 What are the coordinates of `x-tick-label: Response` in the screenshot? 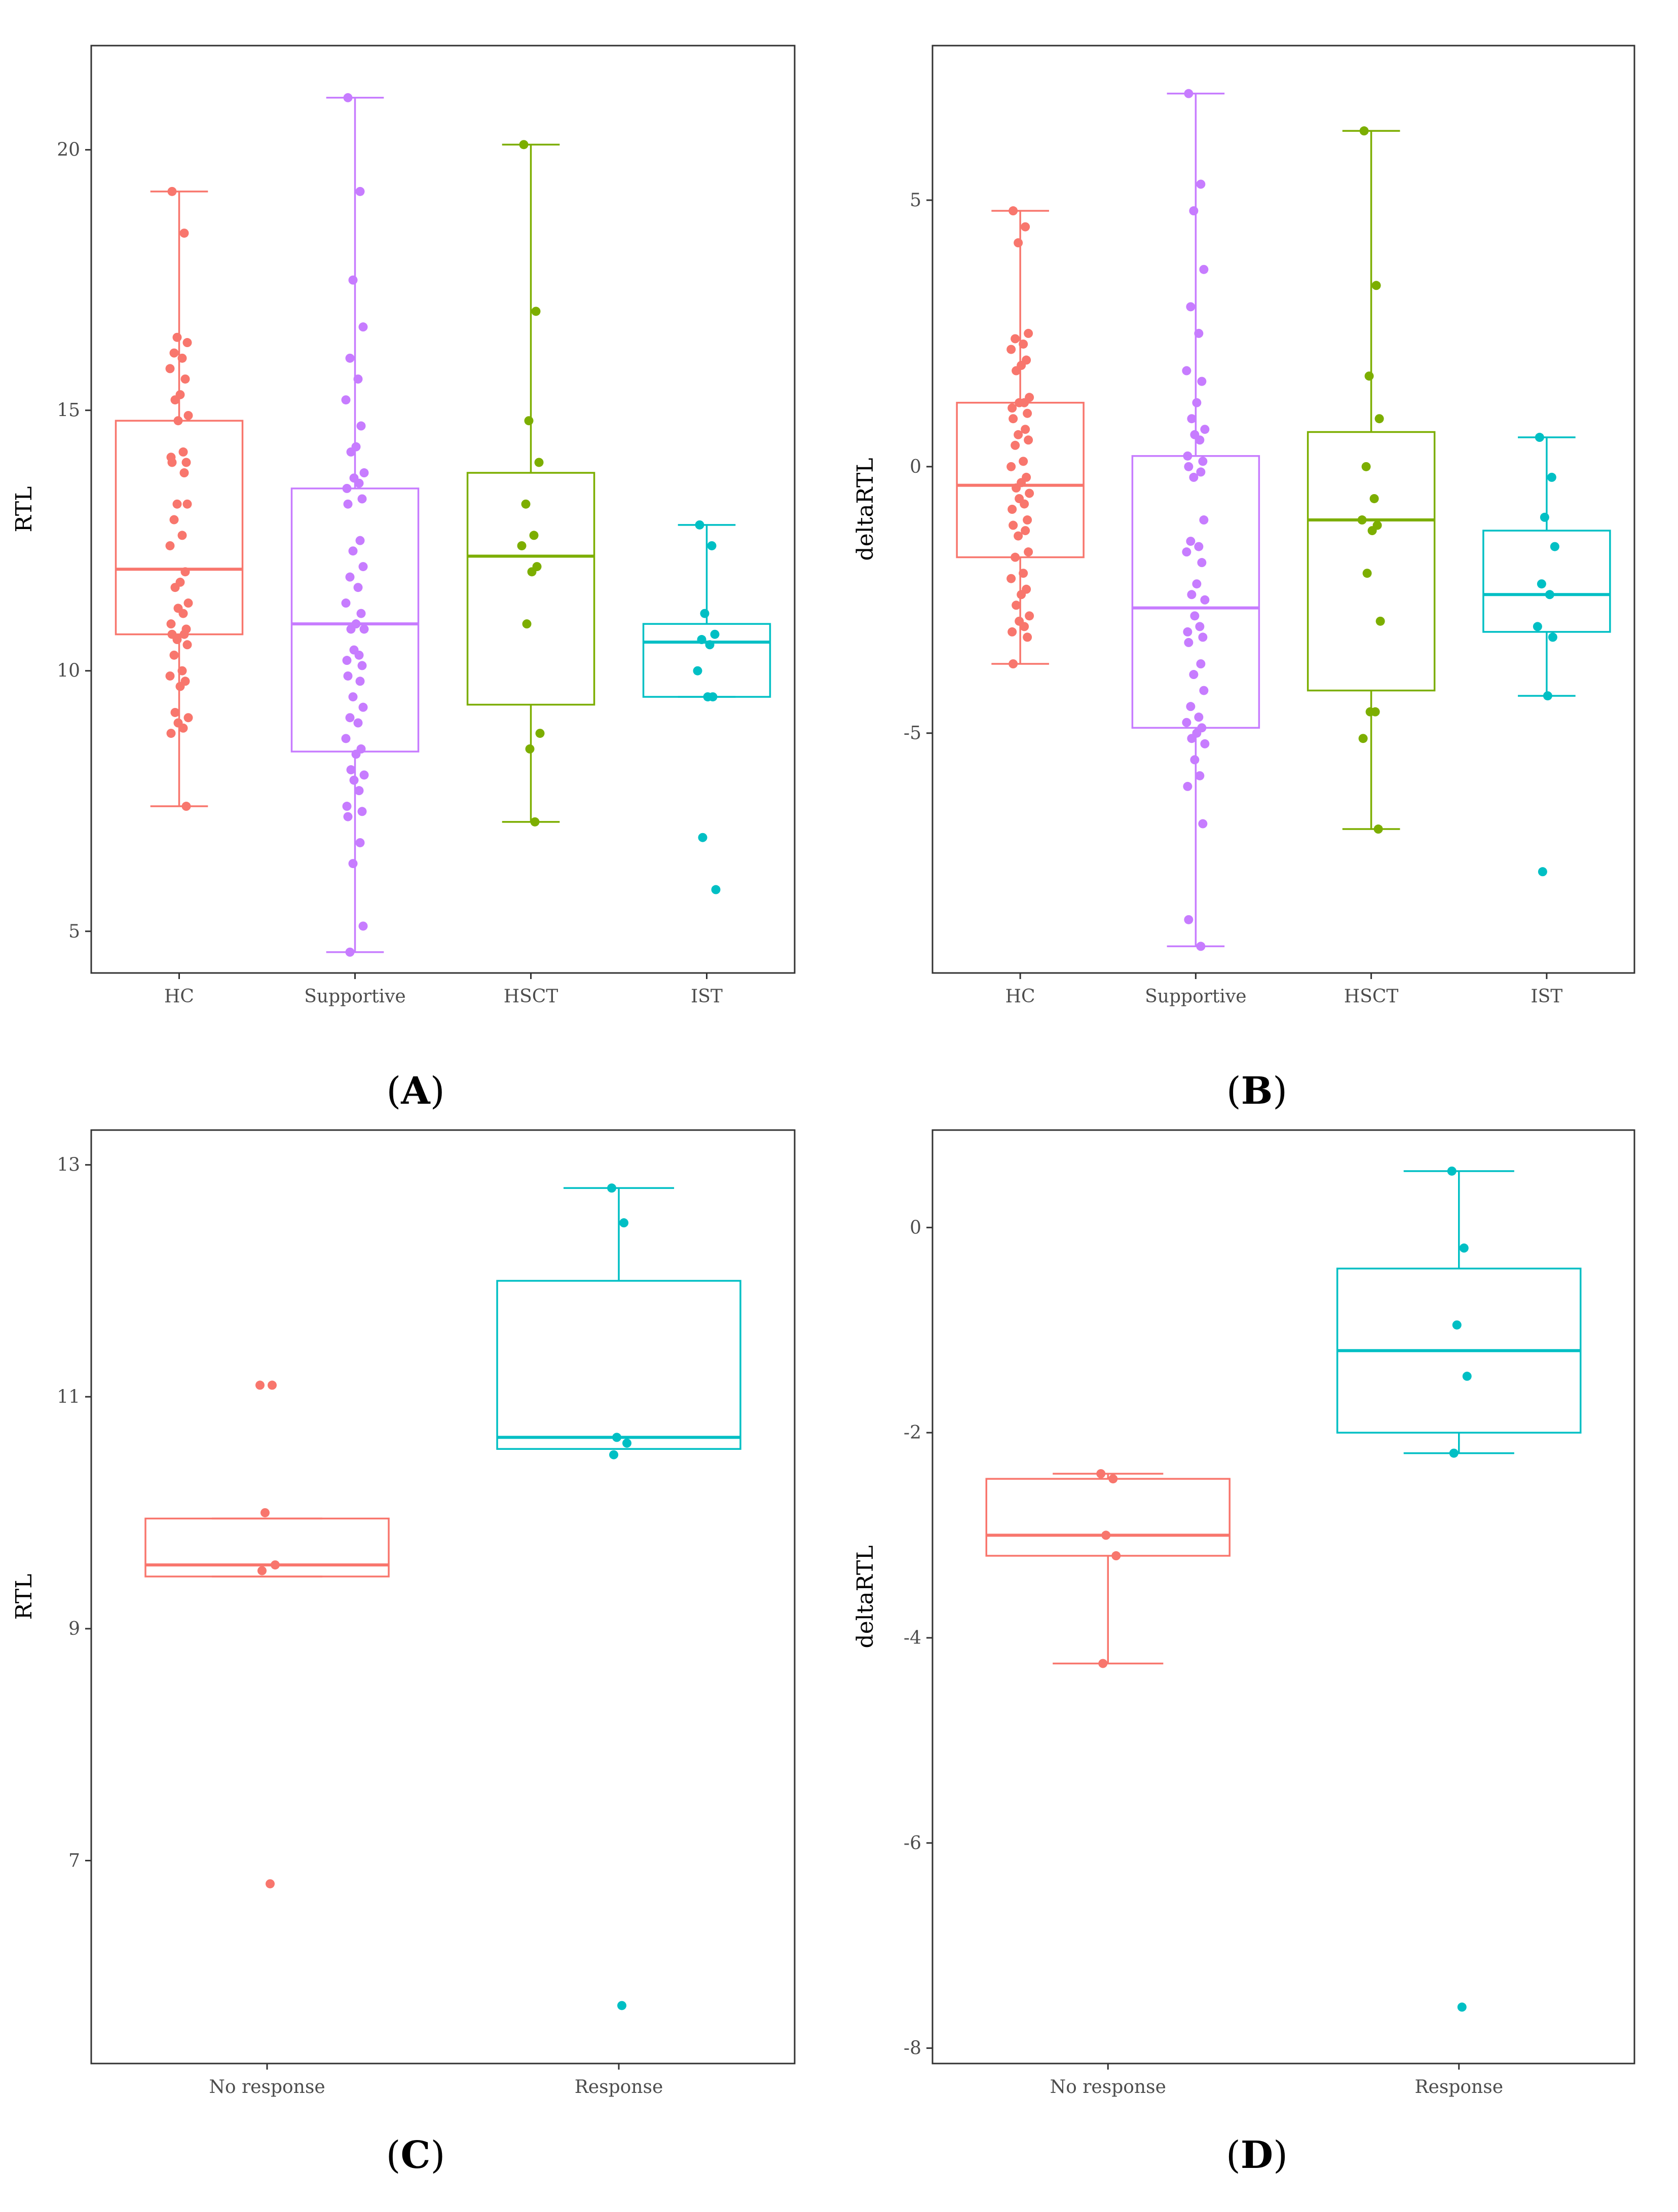 It's located at (619, 2087).